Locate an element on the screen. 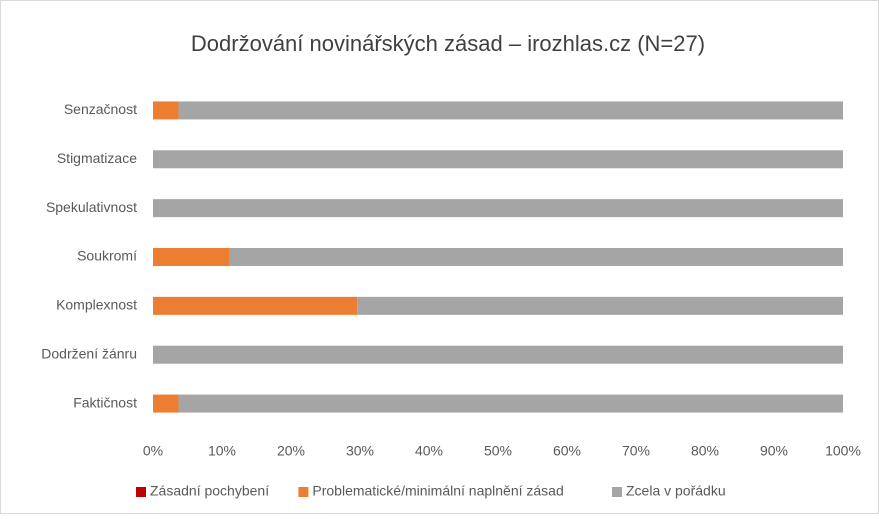 The image size is (879, 519). y-tick-label: Dodržení žánru is located at coordinates (89, 353).